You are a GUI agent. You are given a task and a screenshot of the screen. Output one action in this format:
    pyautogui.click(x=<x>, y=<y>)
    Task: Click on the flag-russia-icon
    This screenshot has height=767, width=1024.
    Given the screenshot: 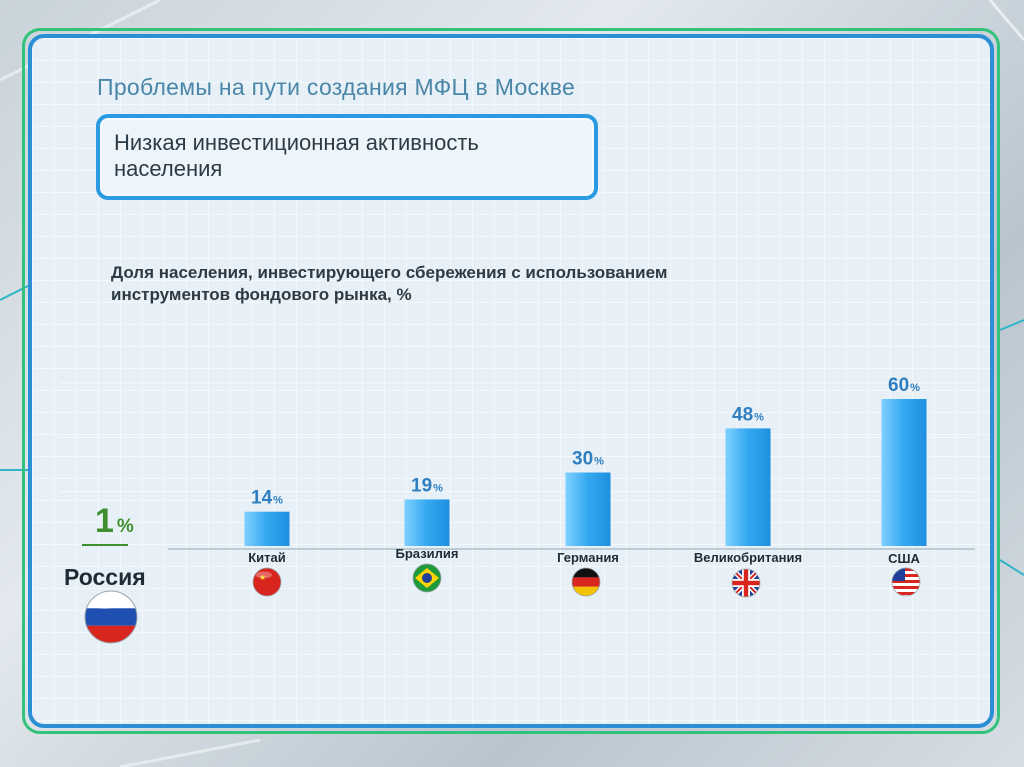 What is the action you would take?
    pyautogui.click(x=111, y=617)
    